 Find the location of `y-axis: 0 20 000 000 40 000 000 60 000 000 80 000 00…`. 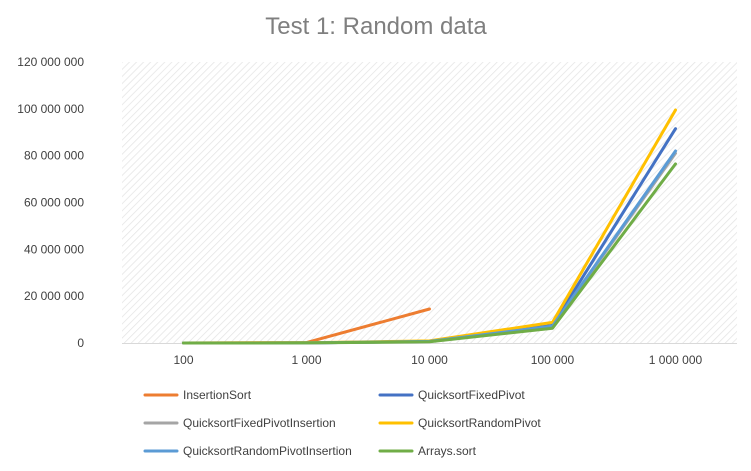

y-axis: 0 20 000 000 40 000 000 60 000 000 80 000 00… is located at coordinates (50, 202).